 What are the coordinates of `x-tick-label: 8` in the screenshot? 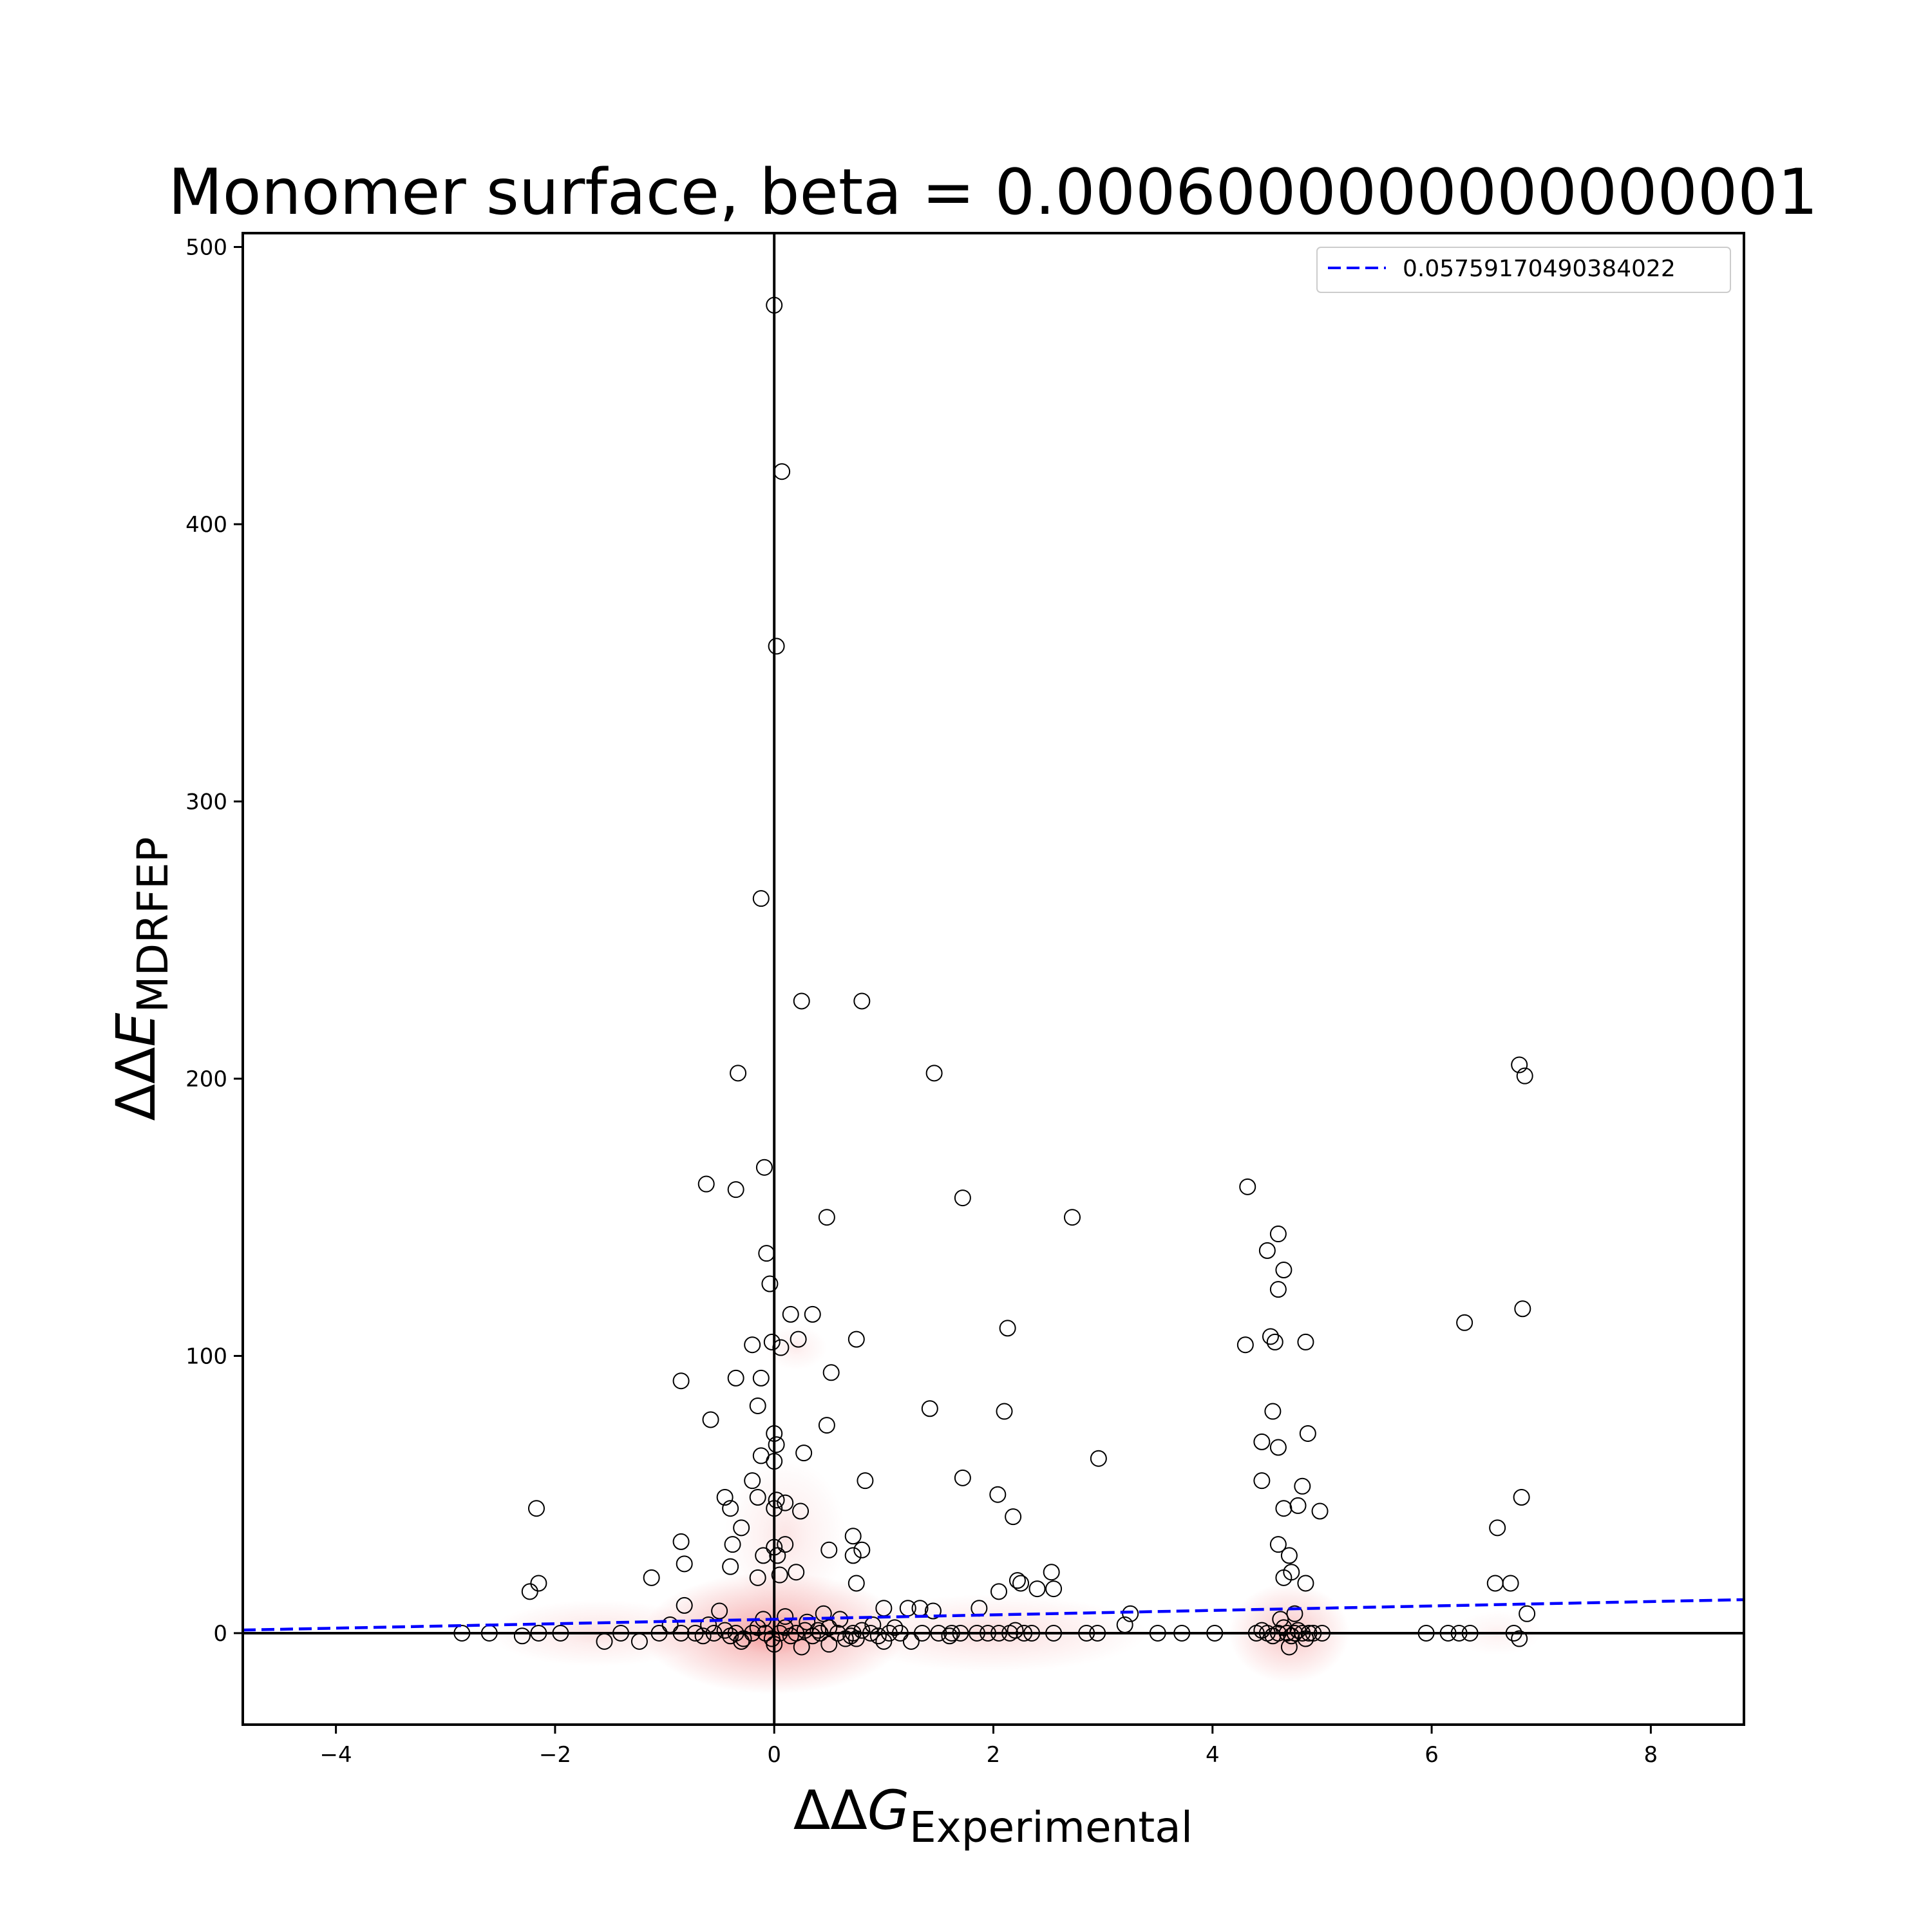 It's located at (1651, 1755).